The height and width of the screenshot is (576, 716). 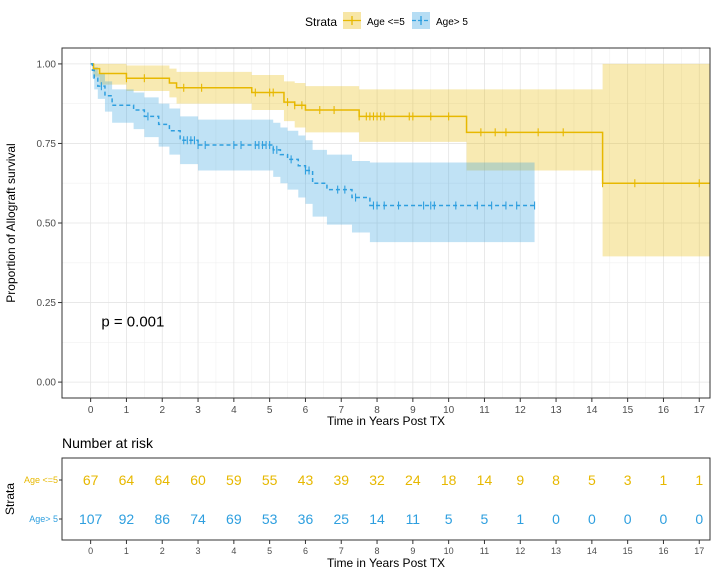 What do you see at coordinates (91, 519) in the screenshot?
I see `risk-count-age-gt5: 107` at bounding box center [91, 519].